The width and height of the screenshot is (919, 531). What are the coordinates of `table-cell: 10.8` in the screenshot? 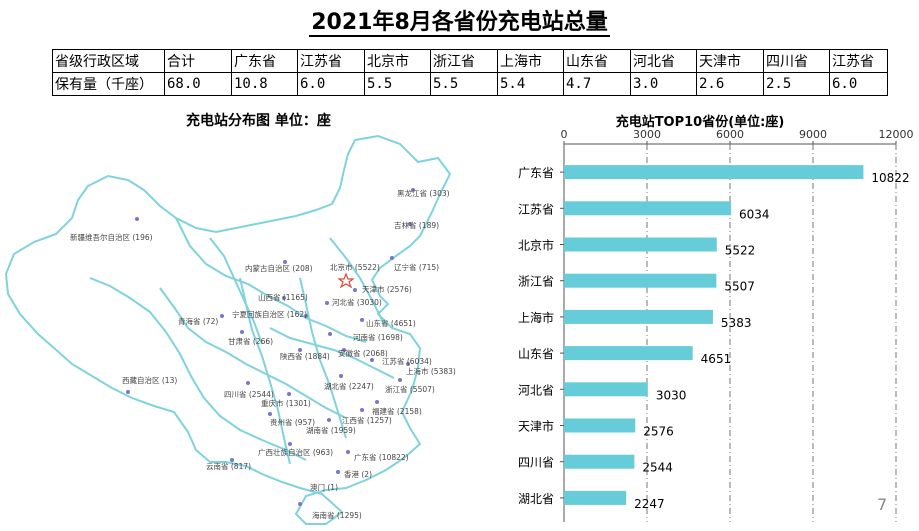 It's located at (264, 84).